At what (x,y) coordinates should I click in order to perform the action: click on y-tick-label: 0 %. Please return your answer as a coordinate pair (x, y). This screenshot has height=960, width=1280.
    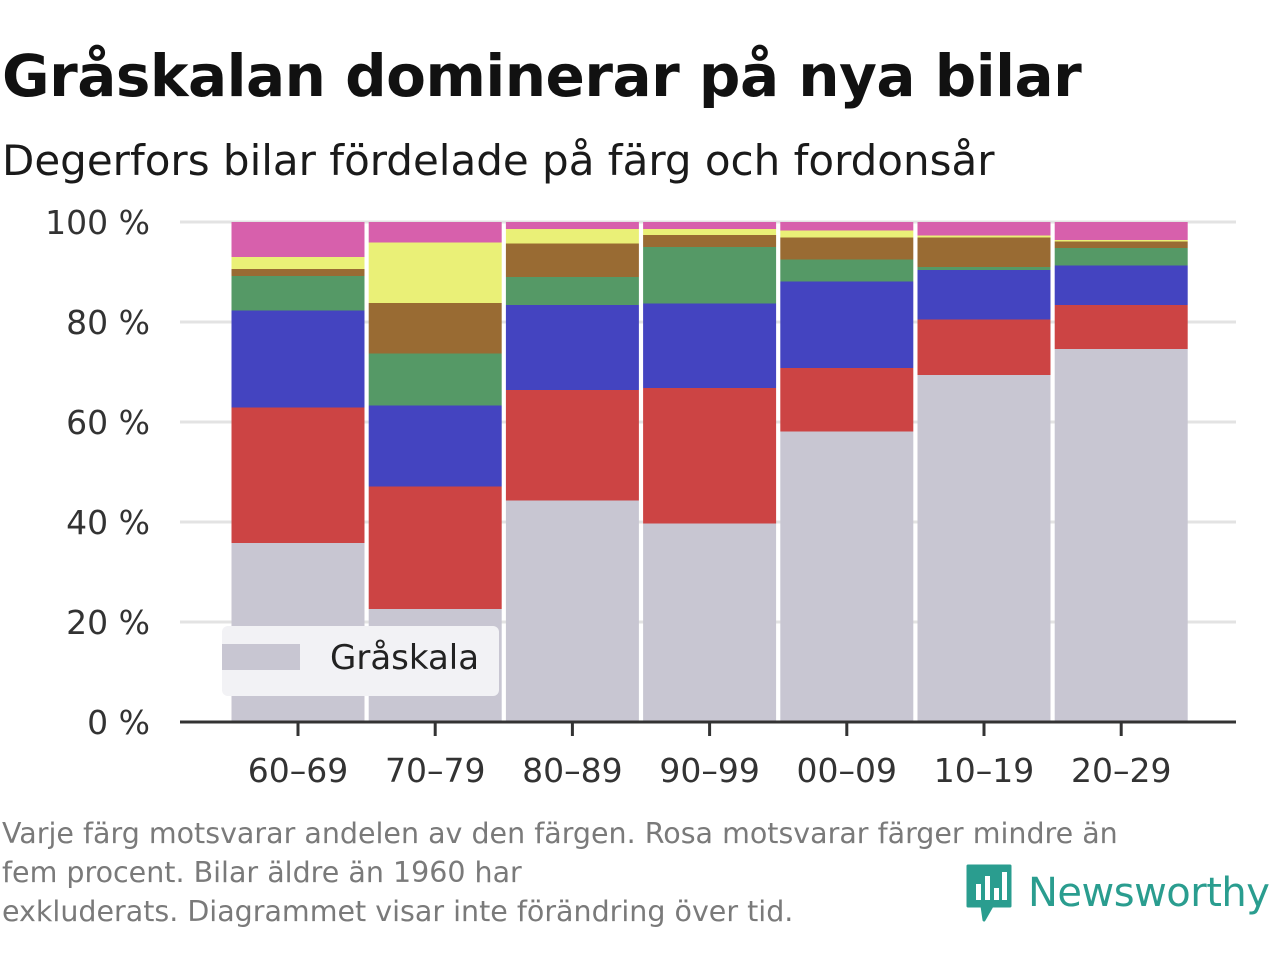
    Looking at the image, I should click on (118, 722).